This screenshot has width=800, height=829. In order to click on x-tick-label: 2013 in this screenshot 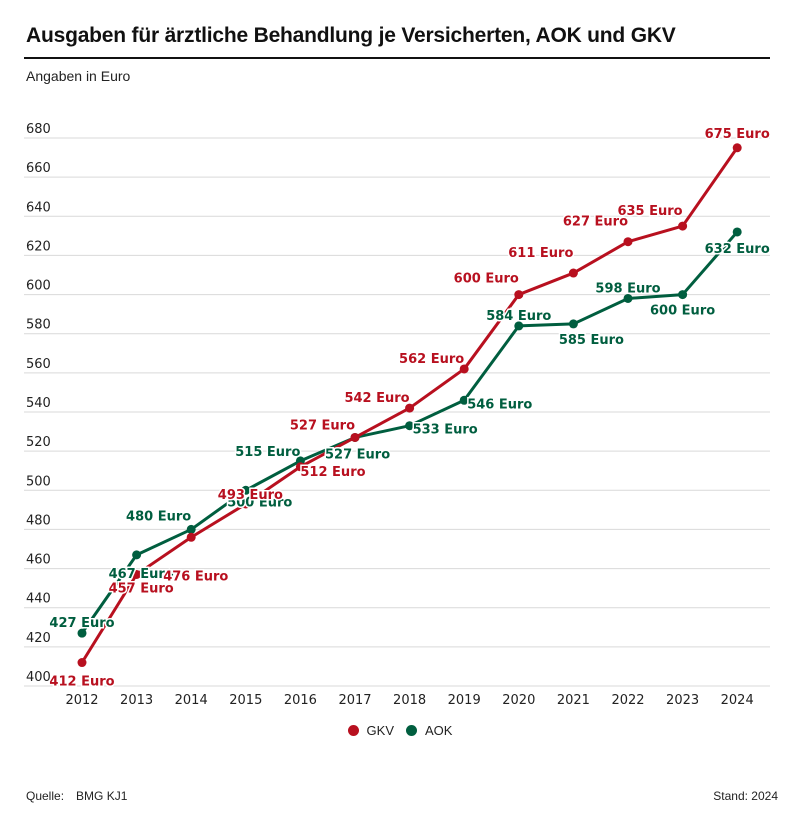, I will do `click(136, 700)`.